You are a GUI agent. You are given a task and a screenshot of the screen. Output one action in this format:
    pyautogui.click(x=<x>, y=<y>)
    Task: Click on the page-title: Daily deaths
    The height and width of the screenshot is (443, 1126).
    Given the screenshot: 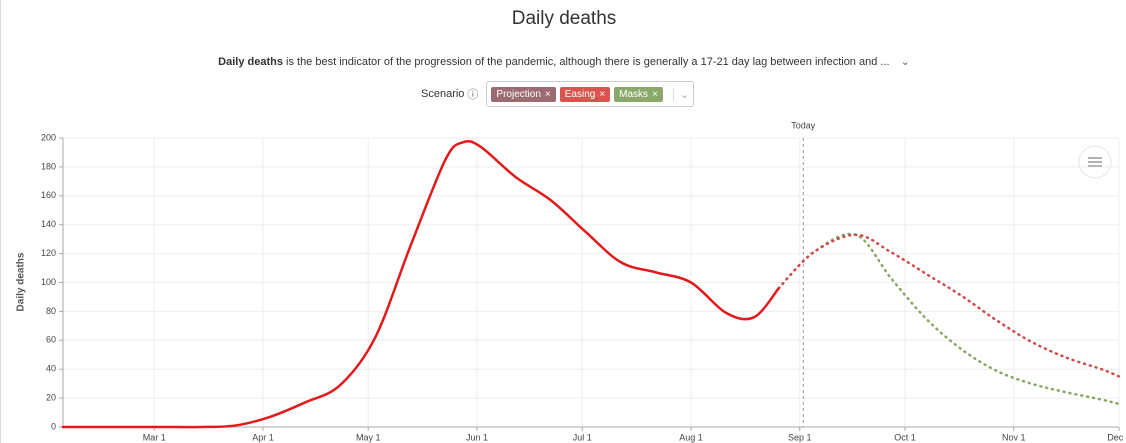 What is the action you would take?
    pyautogui.click(x=564, y=18)
    